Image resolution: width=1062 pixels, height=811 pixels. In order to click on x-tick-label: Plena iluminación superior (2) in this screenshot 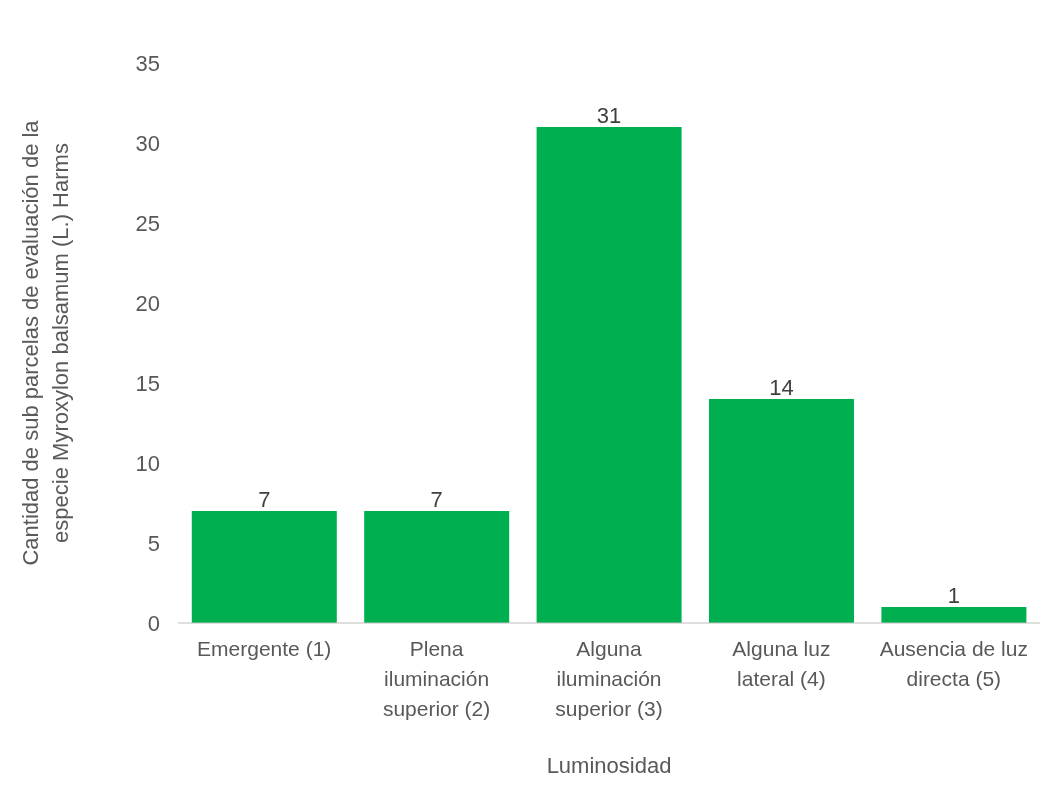, I will do `click(436, 678)`.